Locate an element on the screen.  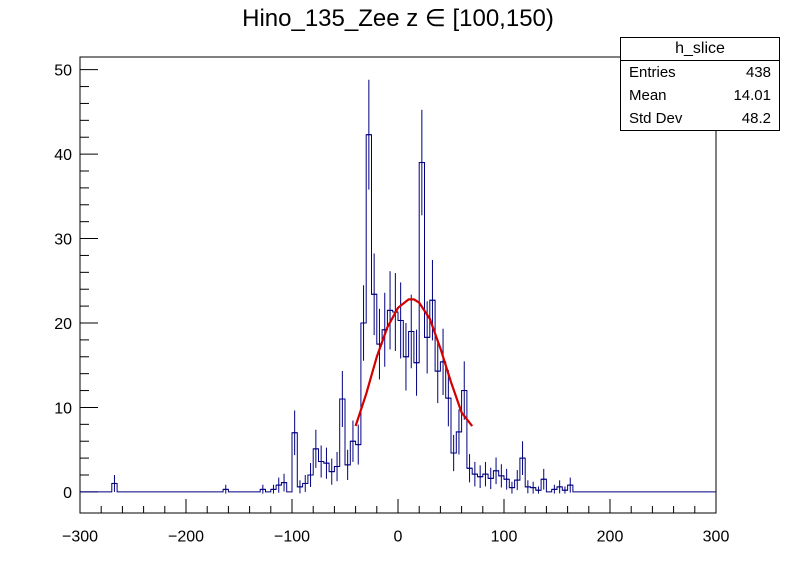
x-tick-label: 300 is located at coordinates (716, 536).